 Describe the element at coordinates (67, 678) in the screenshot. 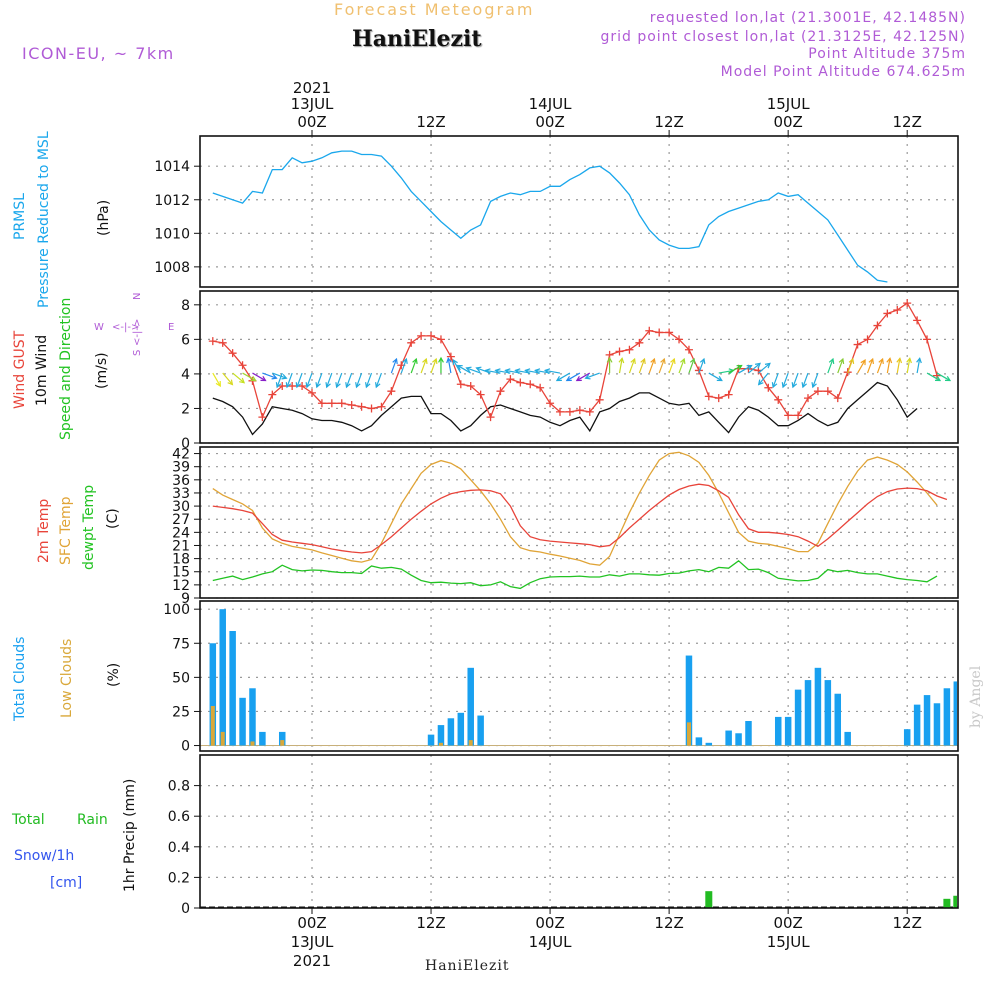

I see `clouds-low-label: Low Clouds` at that location.